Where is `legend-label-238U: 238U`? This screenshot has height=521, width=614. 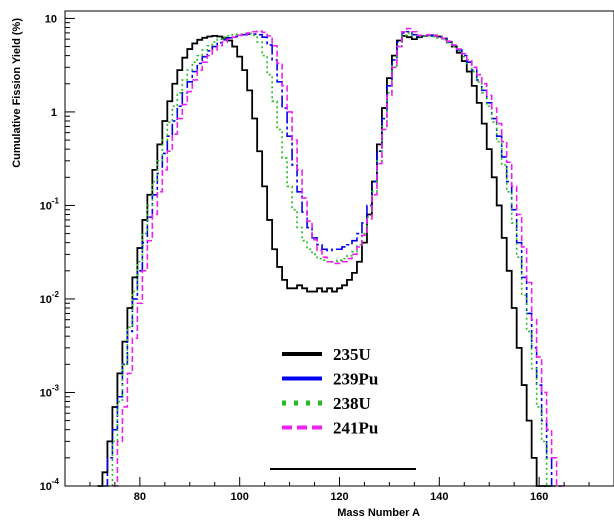
legend-label-238U: 238U is located at coordinates (352, 403).